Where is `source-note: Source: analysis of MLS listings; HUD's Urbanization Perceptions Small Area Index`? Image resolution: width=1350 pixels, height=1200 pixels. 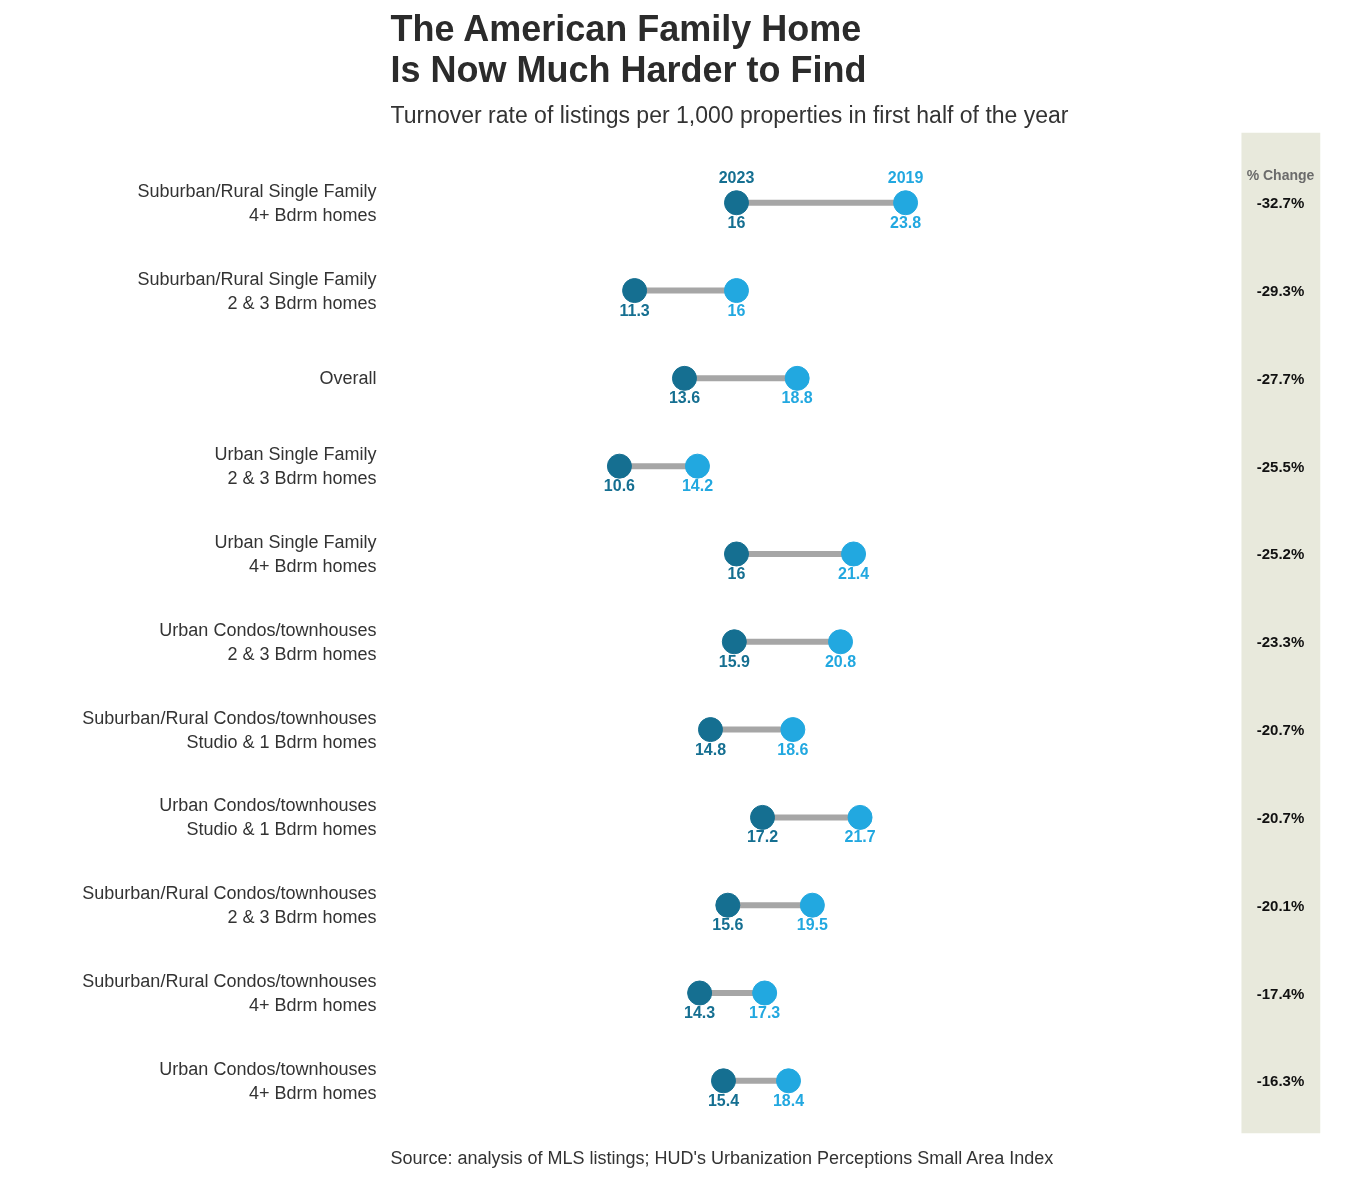
source-note: Source: analysis of MLS listings; HUD's Urbanization Perceptions Small Area Index is located at coordinates (722, 1158).